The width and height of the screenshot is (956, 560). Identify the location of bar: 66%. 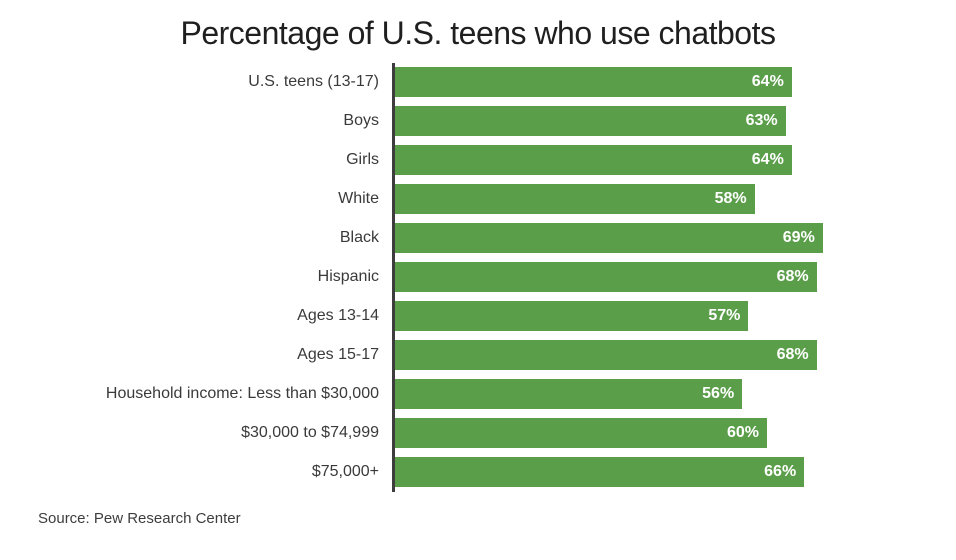
(600, 472).